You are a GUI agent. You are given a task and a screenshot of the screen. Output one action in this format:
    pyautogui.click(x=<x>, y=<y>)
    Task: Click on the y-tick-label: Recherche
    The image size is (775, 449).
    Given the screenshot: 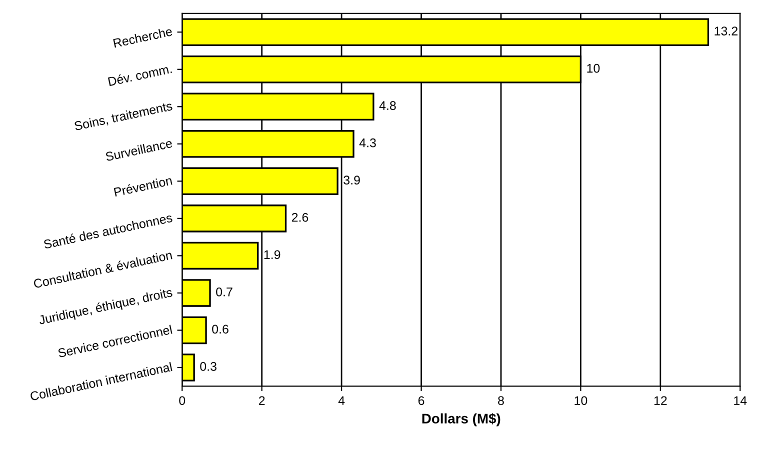 What is the action you would take?
    pyautogui.click(x=143, y=37)
    